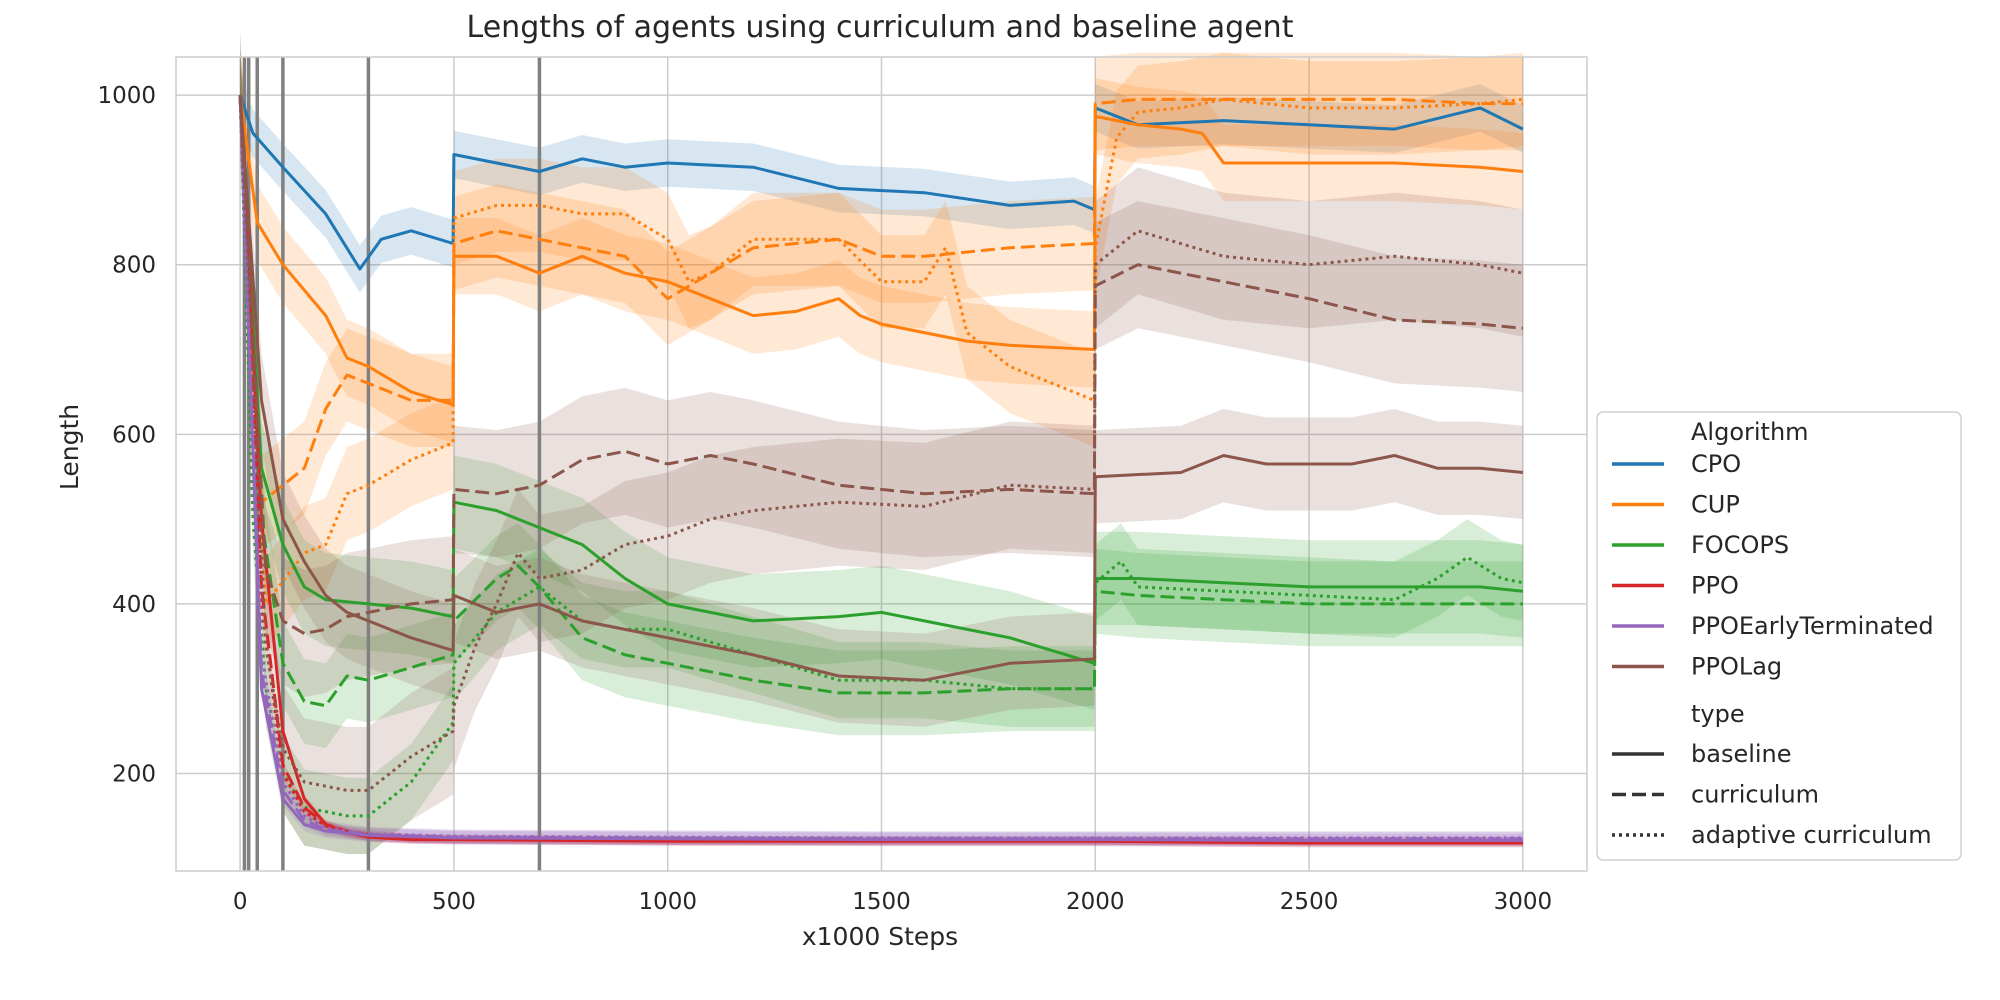 This screenshot has width=2000, height=1000. Describe the element at coordinates (454, 902) in the screenshot. I see `x-tick-label: 500` at that location.